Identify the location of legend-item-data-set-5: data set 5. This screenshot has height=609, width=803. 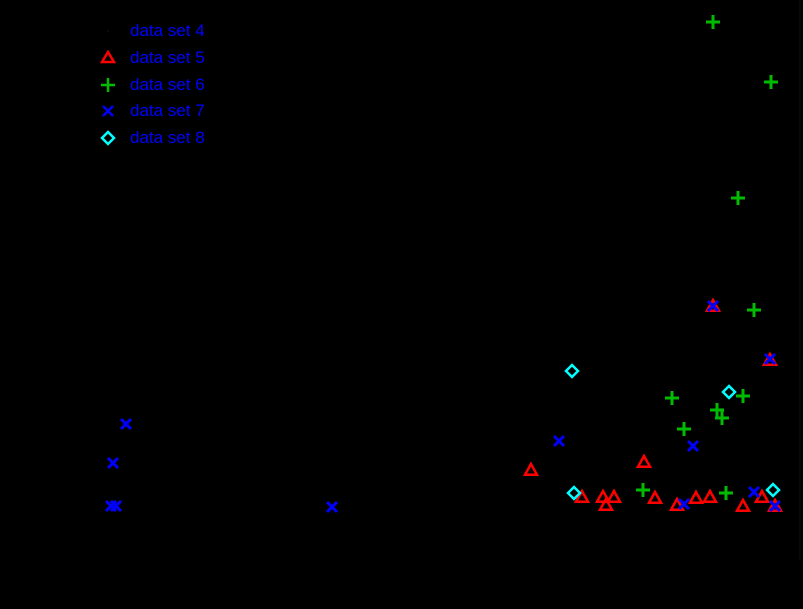
(150, 58).